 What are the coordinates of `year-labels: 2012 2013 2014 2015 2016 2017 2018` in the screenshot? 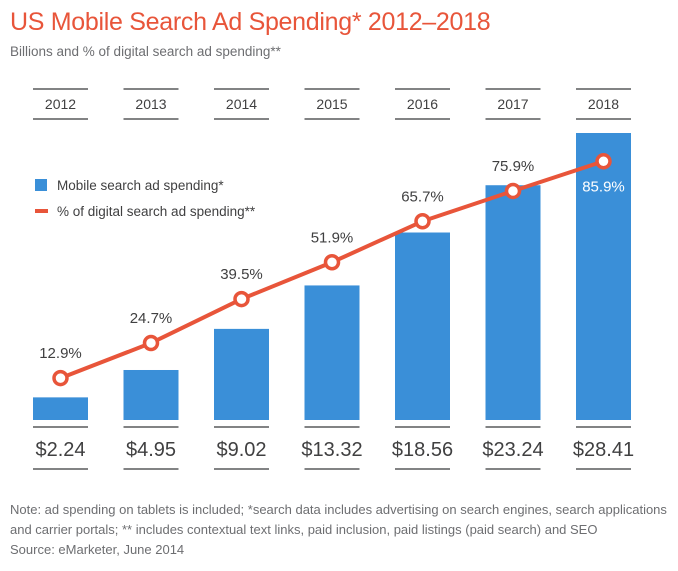 It's located at (332, 104).